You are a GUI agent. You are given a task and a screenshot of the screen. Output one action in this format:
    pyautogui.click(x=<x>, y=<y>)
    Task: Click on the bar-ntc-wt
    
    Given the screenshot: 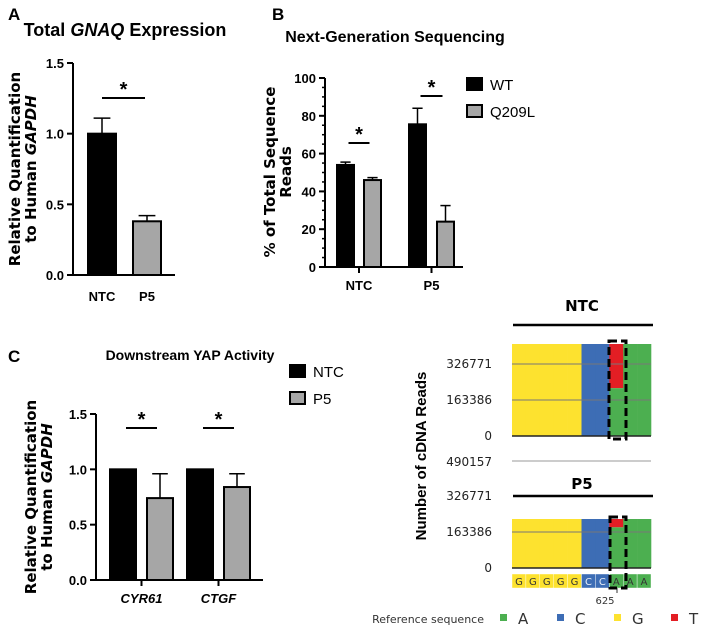 What is the action you would take?
    pyautogui.click(x=345, y=215)
    